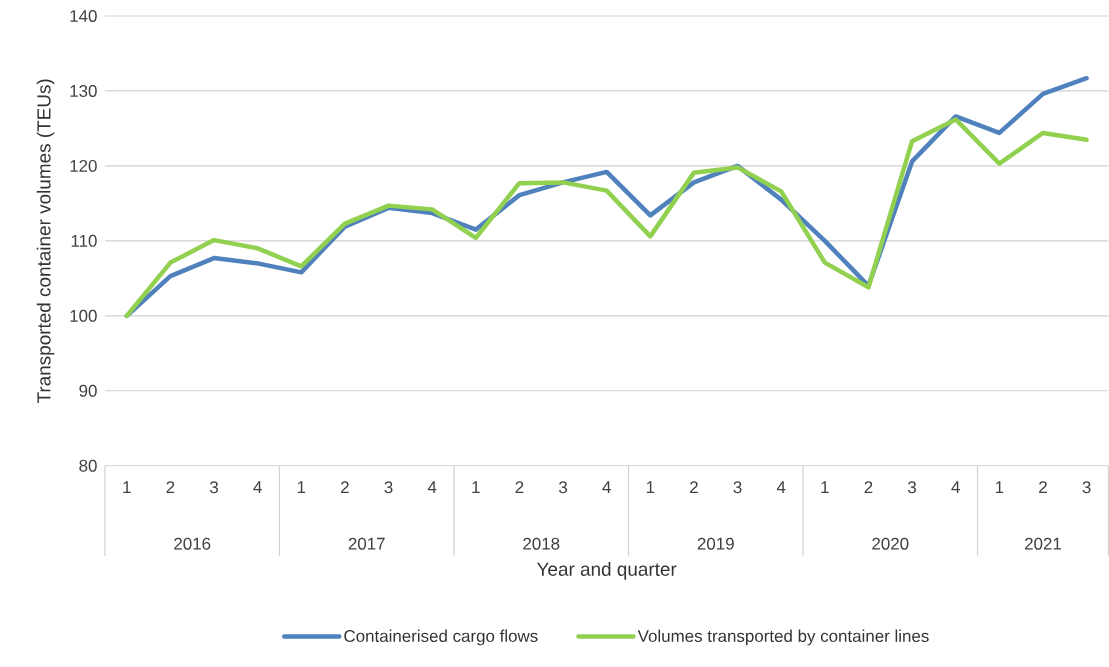 The height and width of the screenshot is (667, 1109). I want to click on text: 2016, so click(192, 543).